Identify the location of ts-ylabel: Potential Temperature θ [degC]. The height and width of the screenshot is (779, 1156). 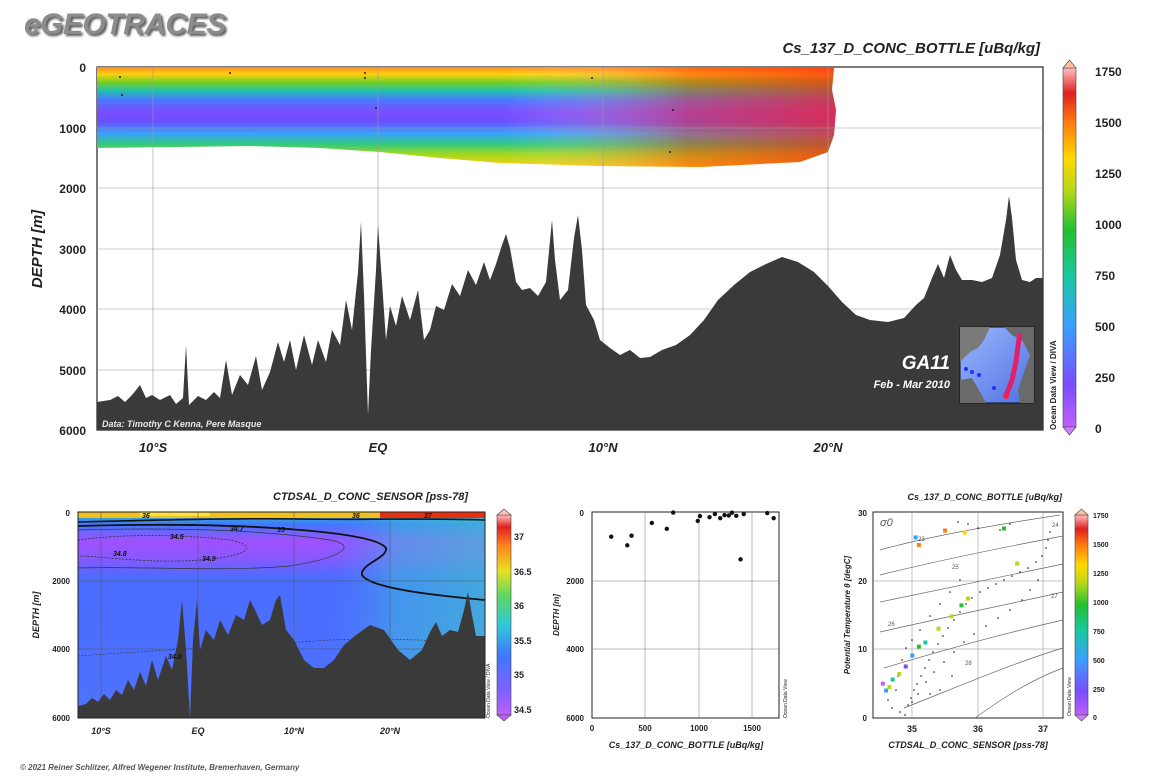
(847, 614).